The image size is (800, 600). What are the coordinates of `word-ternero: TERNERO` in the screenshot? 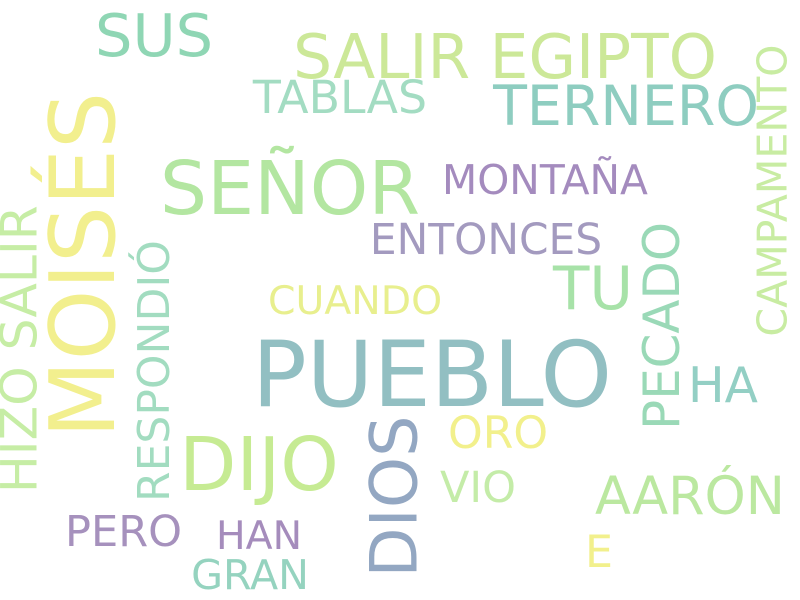 It's located at (626, 107).